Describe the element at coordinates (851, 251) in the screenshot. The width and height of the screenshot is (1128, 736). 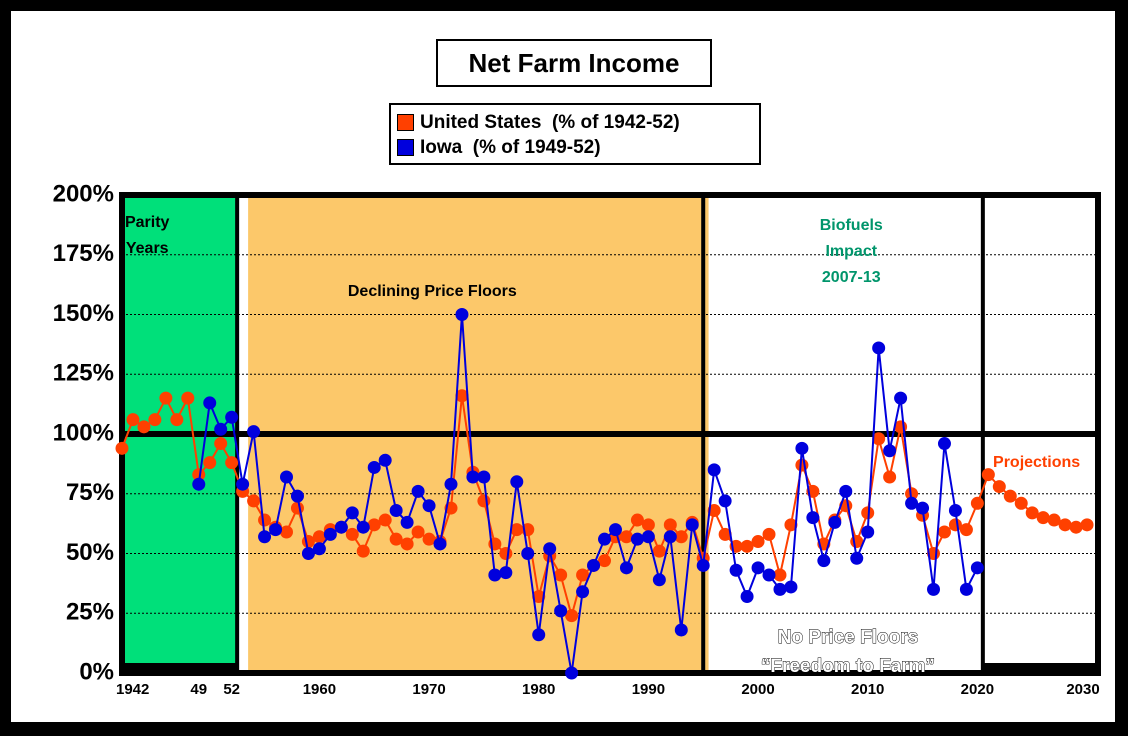
I see `annotation-impact: Impact` at that location.